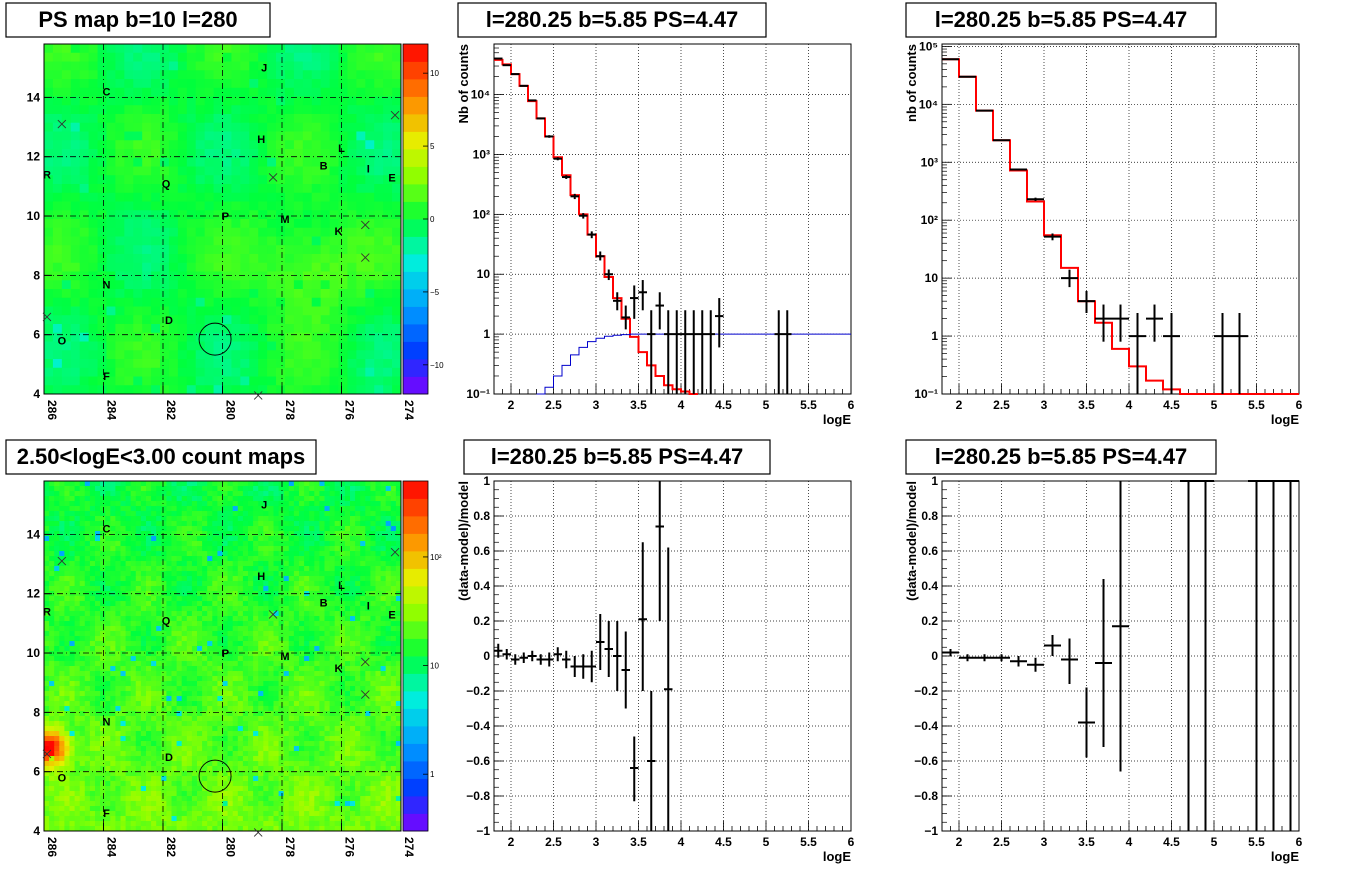  What do you see at coordinates (368, 170) in the screenshot?
I see `source-label: I` at bounding box center [368, 170].